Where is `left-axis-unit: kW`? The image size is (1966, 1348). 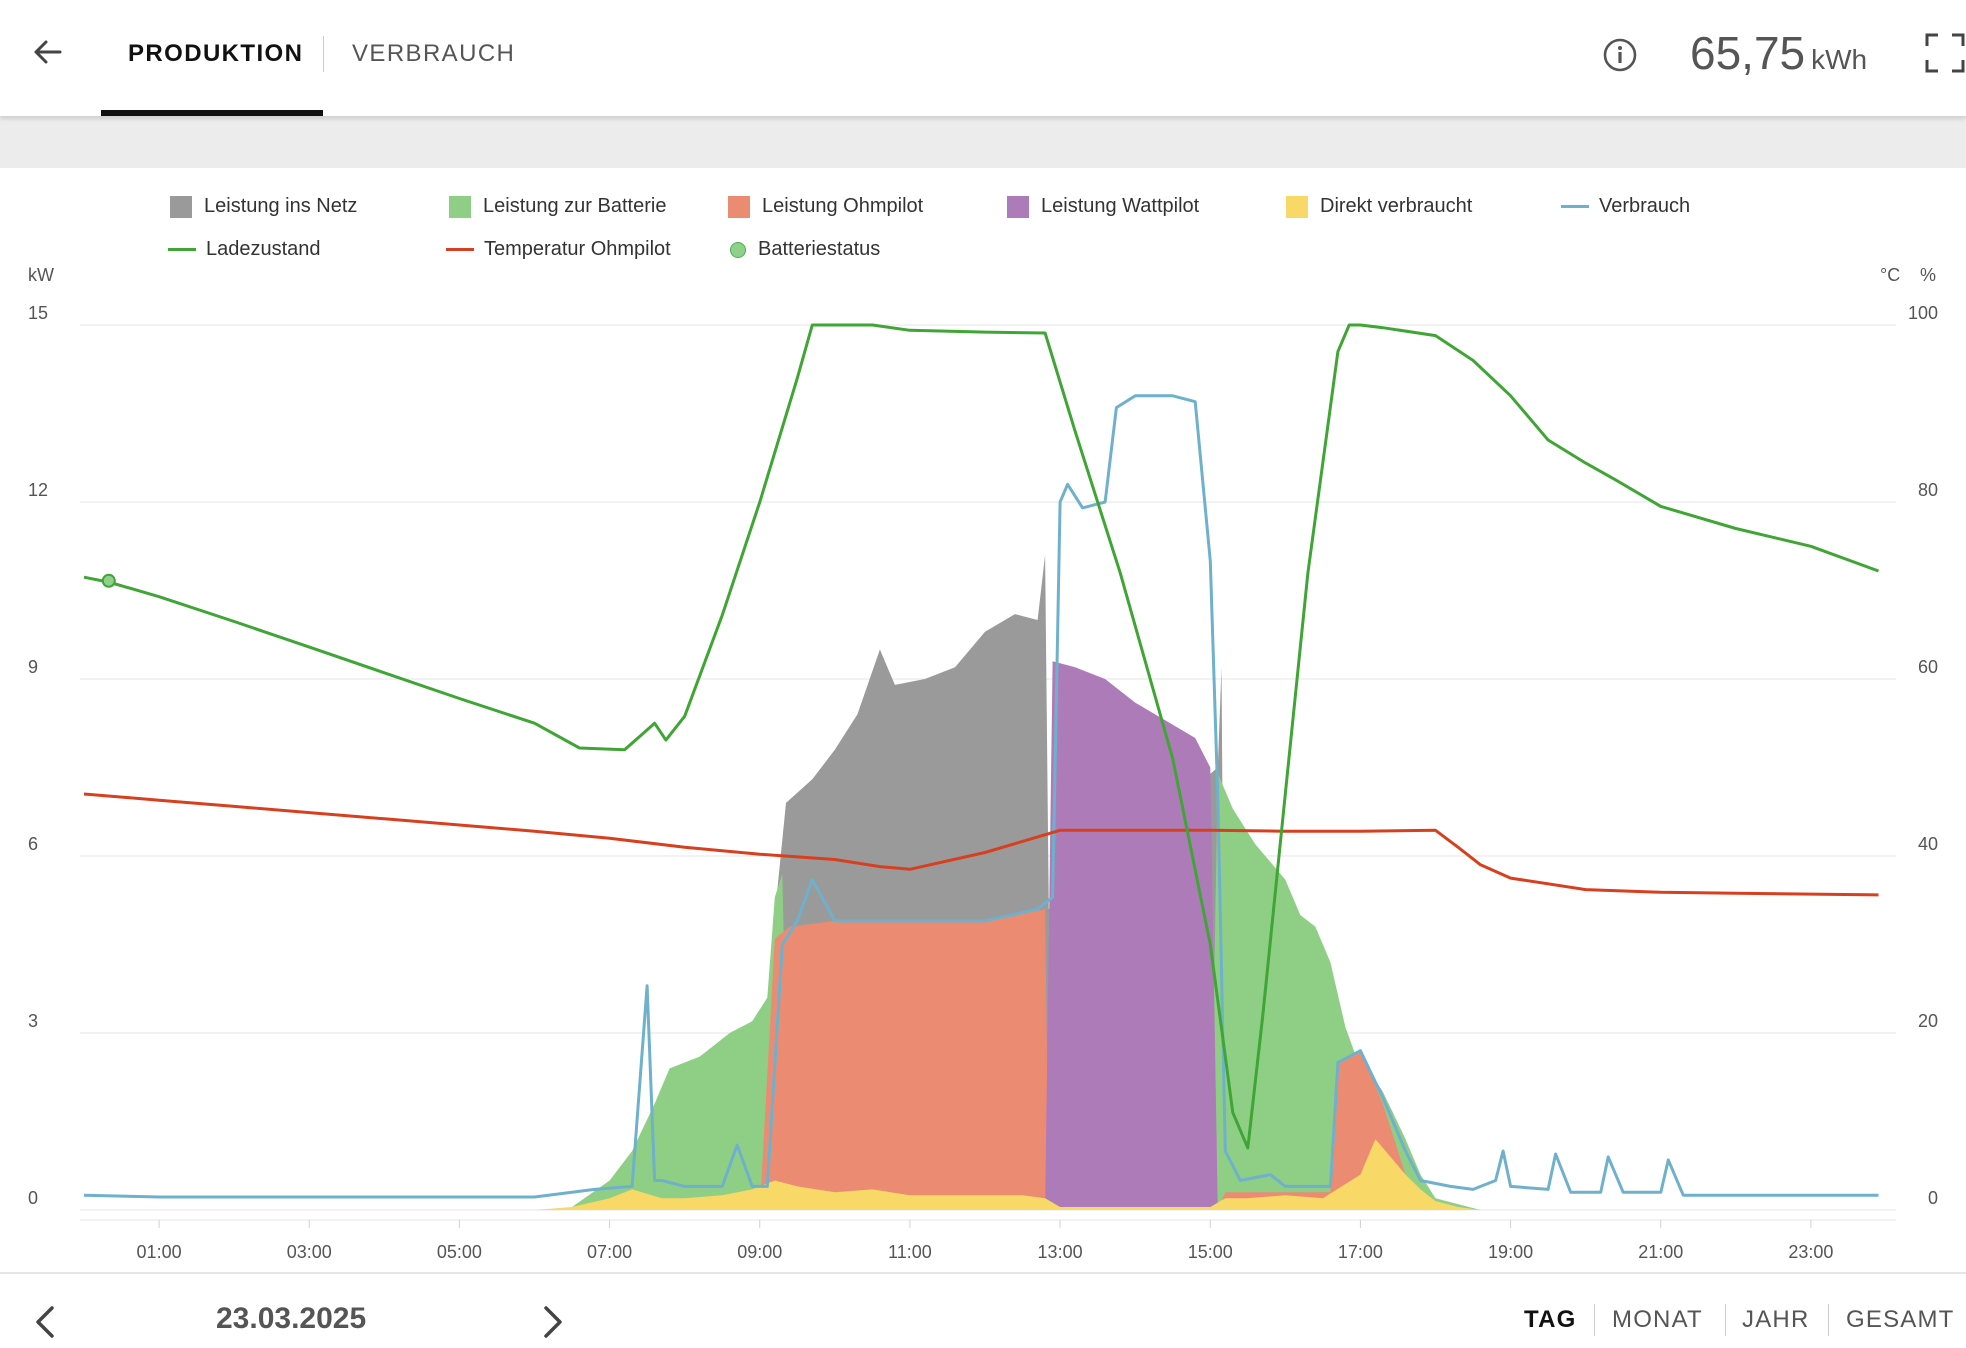
left-axis-unit: kW is located at coordinates (41, 275).